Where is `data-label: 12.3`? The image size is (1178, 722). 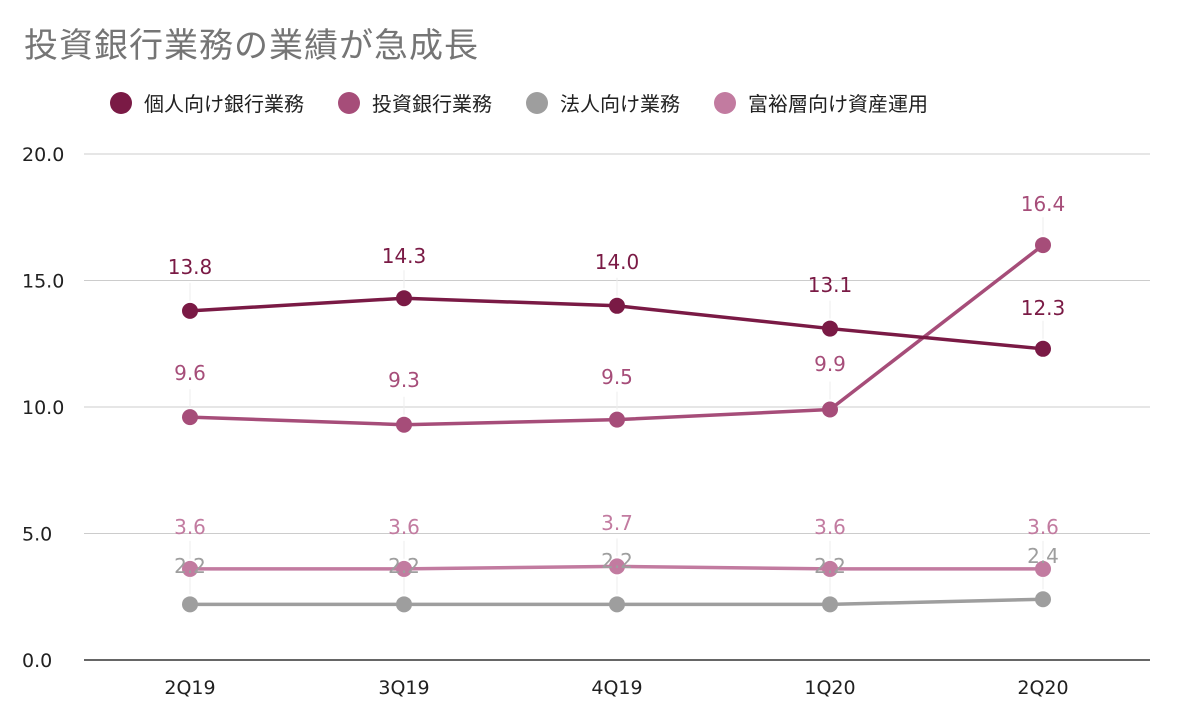
data-label: 12.3 is located at coordinates (1043, 308).